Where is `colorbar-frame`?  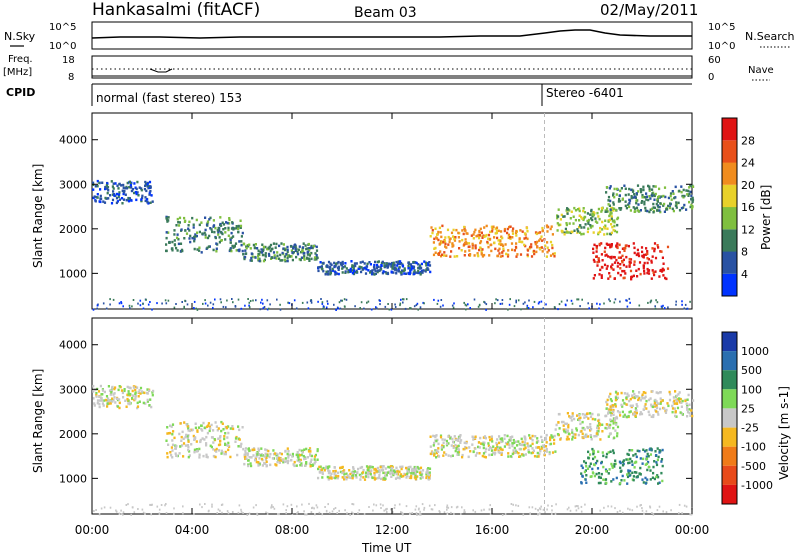 colorbar-frame is located at coordinates (729, 207).